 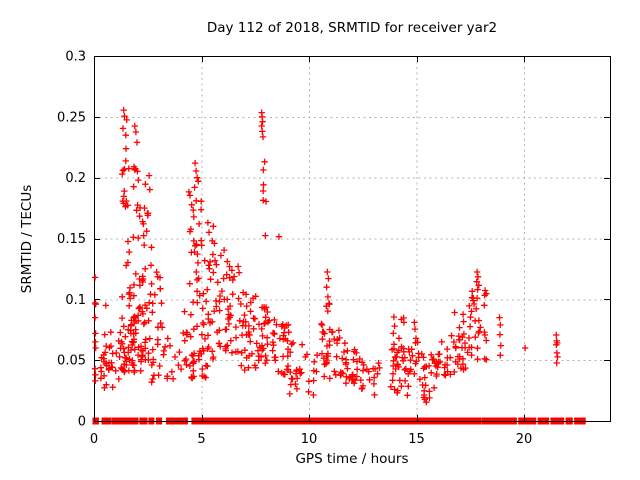 What do you see at coordinates (71, 239) in the screenshot?
I see `y-tick-label: 0.15` at bounding box center [71, 239].